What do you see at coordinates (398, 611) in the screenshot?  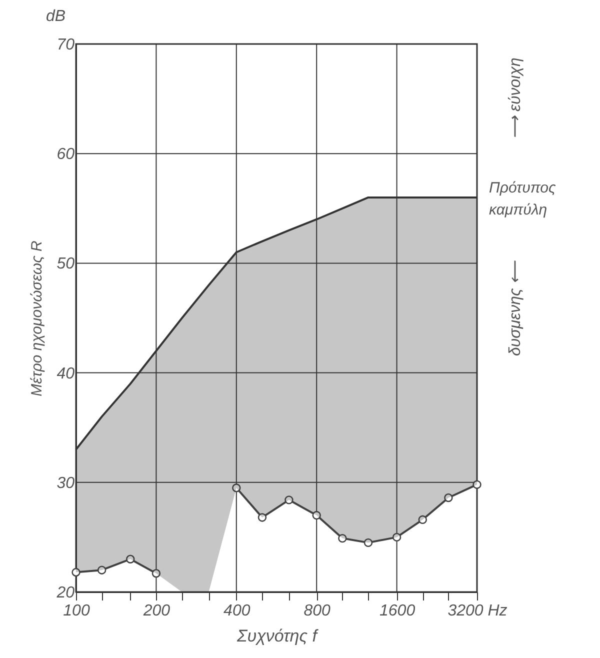 I see `x-tick-label: 1600` at bounding box center [398, 611].